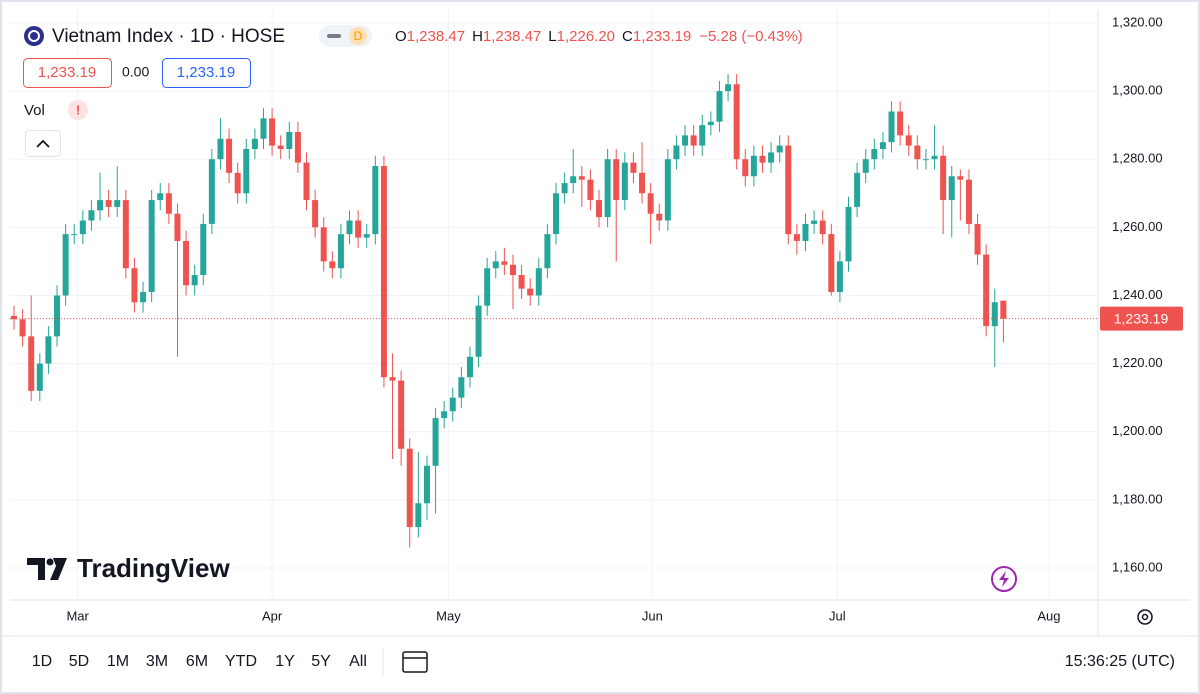  Describe the element at coordinates (77, 615) in the screenshot. I see `x-tick-label: Mar` at that location.